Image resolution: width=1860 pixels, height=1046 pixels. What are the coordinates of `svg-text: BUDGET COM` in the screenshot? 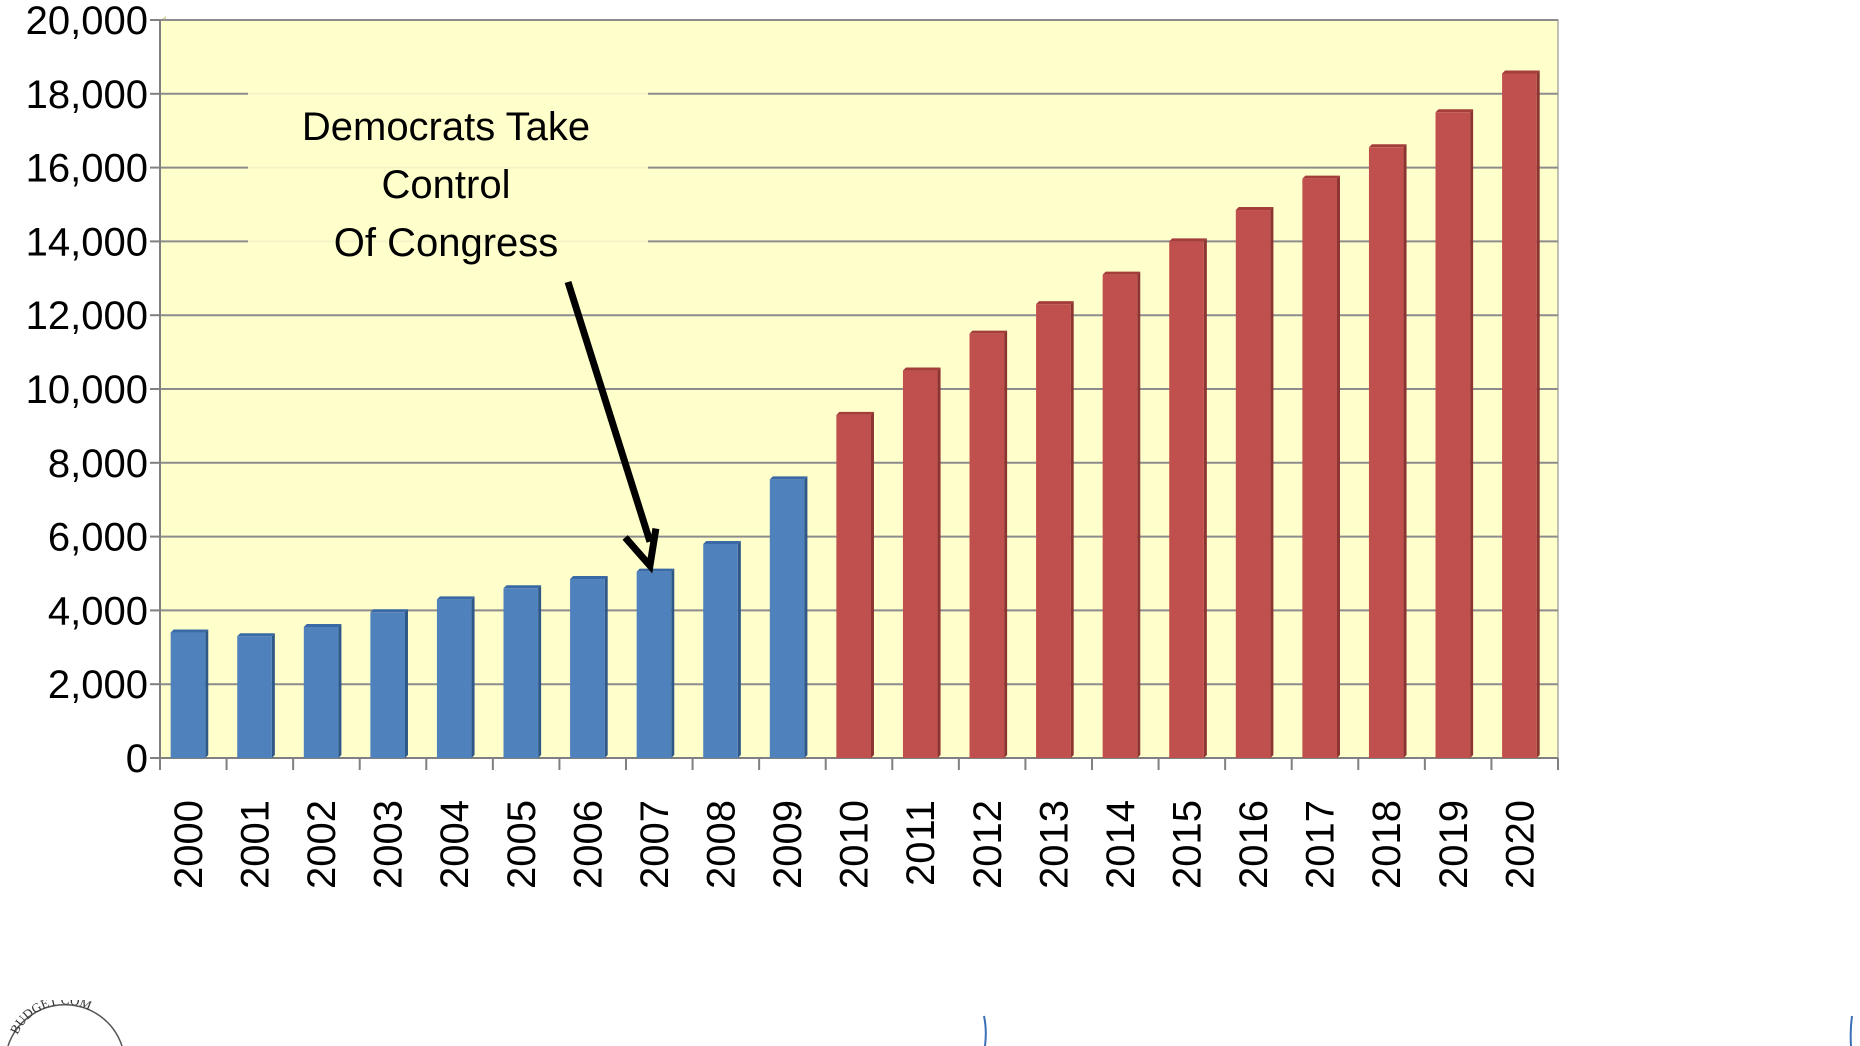 It's located at (51, 1018).